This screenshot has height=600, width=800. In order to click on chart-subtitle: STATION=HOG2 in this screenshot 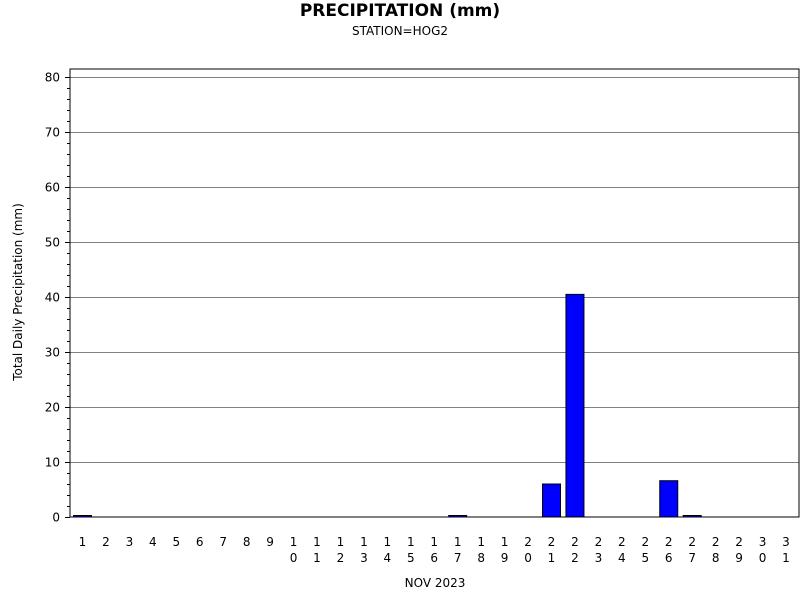, I will do `click(400, 31)`.